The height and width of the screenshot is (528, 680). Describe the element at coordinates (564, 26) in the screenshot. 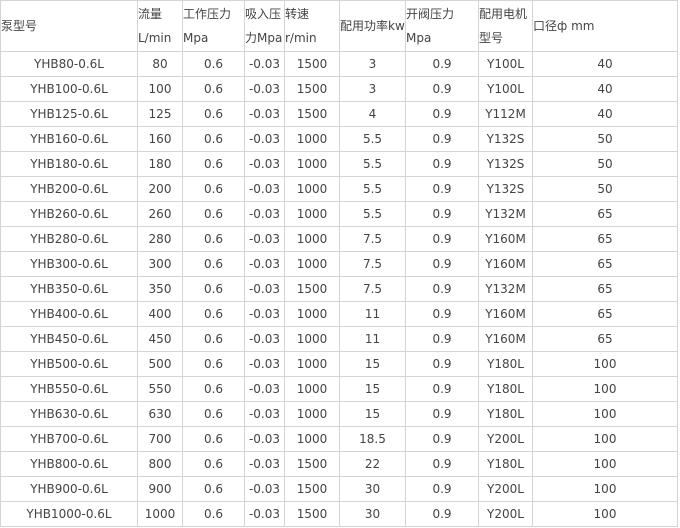

I see `header-line: 口径ф mm` at that location.